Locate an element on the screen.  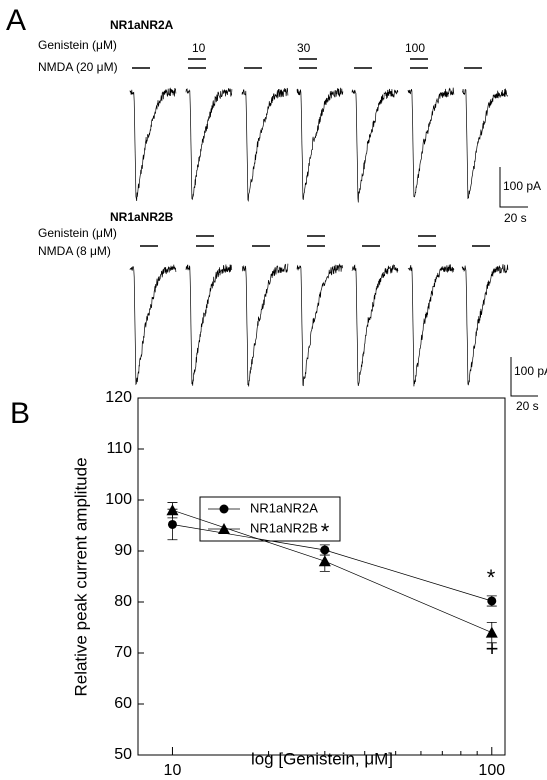
y-tick-label: 60 is located at coordinates (123, 703).